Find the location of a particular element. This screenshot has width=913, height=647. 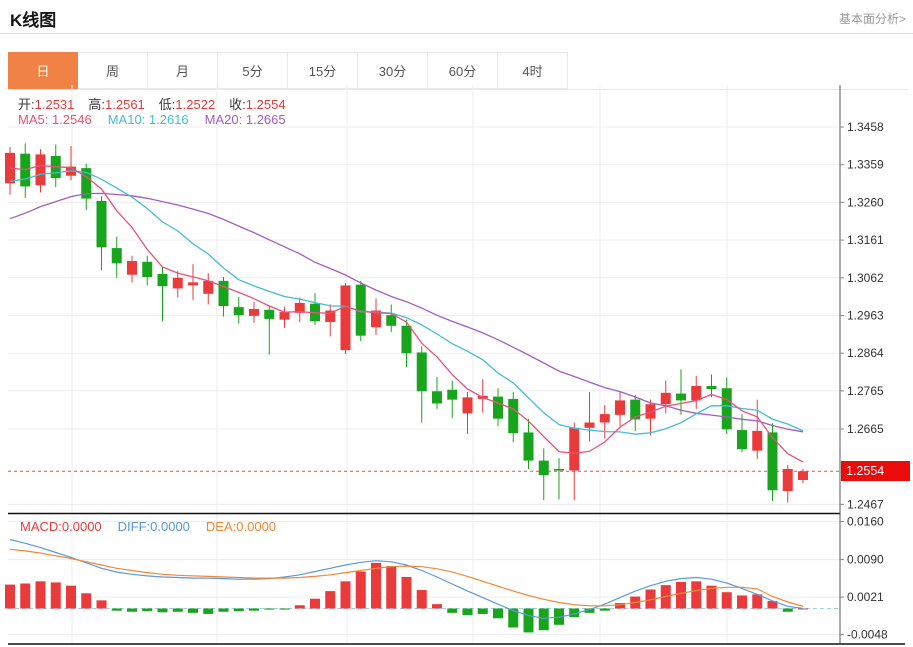

dea-line is located at coordinates (406, 577).